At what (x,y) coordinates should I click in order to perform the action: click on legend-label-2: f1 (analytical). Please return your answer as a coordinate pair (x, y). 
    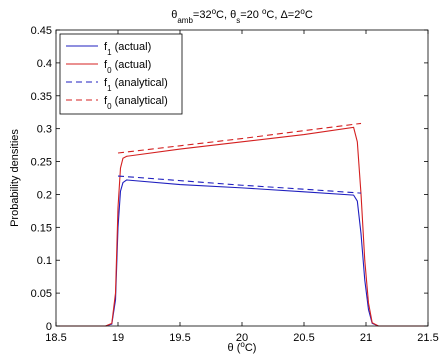
    Looking at the image, I should click on (136, 85).